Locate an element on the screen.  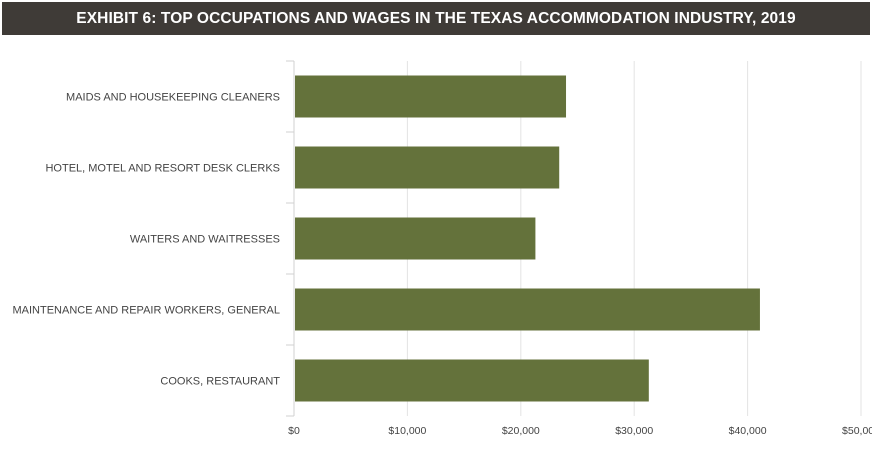
x-tick-label: $0 is located at coordinates (294, 431).